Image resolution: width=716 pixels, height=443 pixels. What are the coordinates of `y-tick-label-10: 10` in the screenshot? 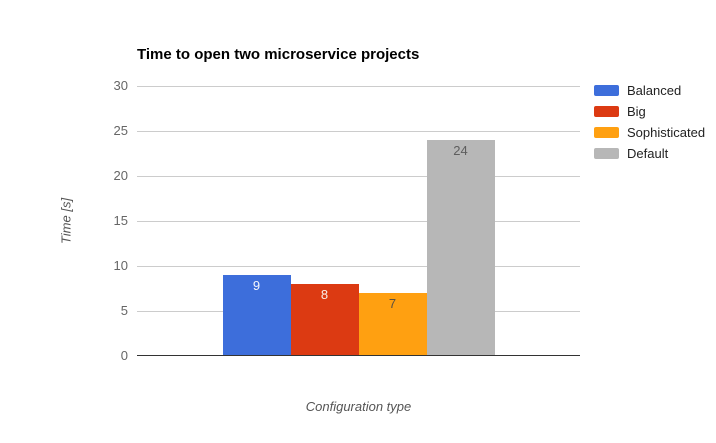 It's located at (120, 265).